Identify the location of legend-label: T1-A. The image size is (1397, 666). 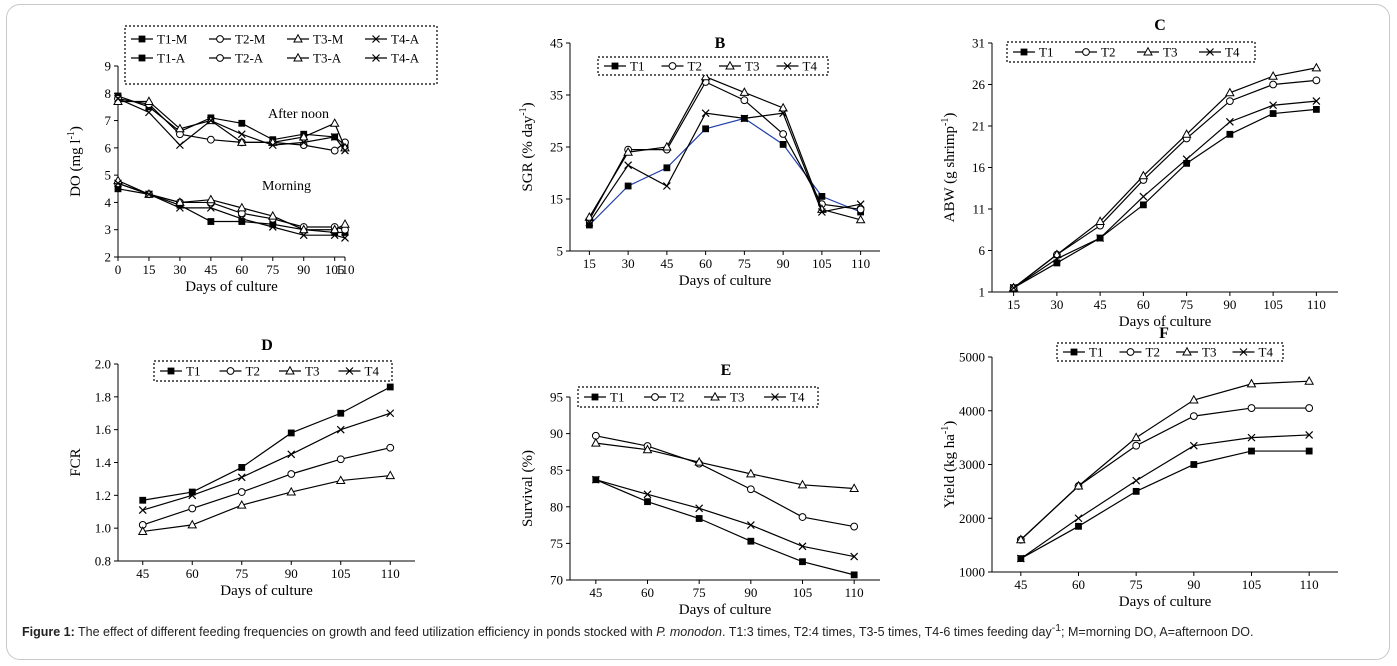
(171, 58).